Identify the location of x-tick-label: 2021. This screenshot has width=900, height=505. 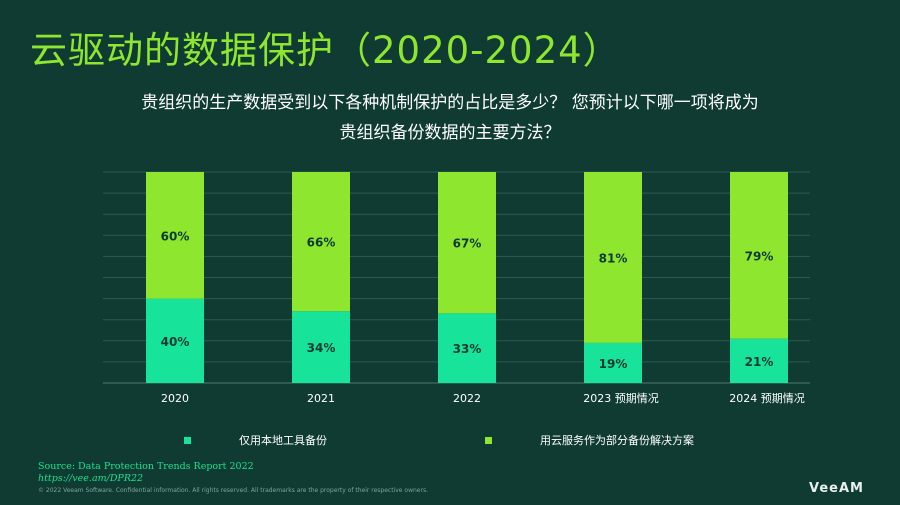
(321, 398).